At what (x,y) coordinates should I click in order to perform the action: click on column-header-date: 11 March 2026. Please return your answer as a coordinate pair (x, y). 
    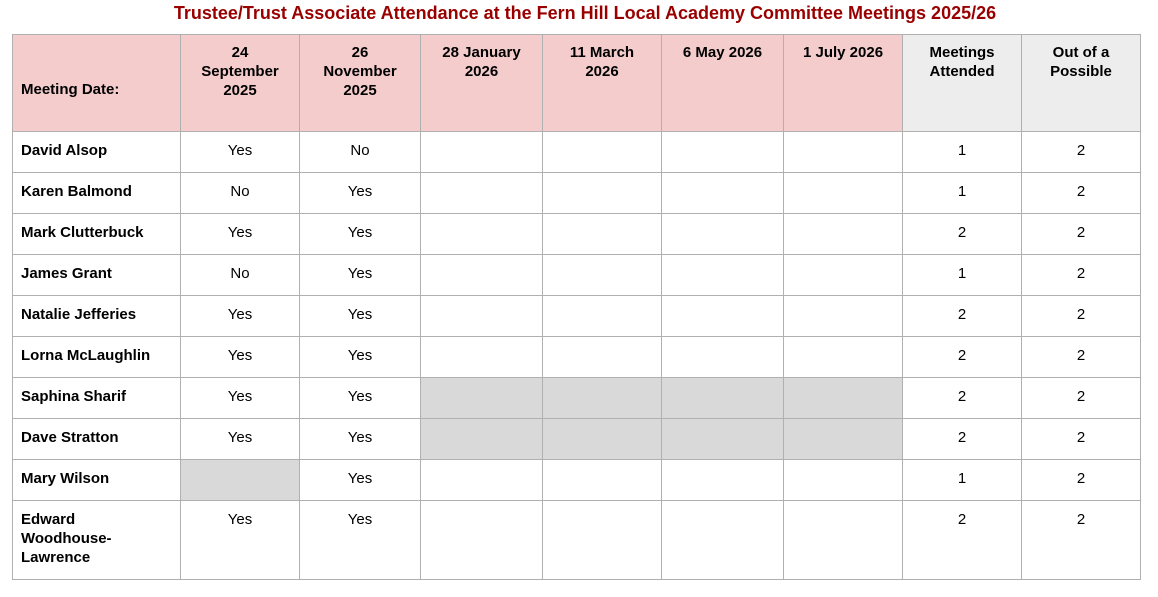
    Looking at the image, I should click on (602, 83).